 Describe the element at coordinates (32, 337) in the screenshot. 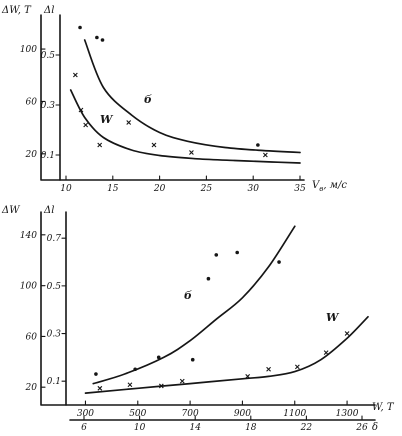

I see `bottom-left-tick-label: 60` at that location.